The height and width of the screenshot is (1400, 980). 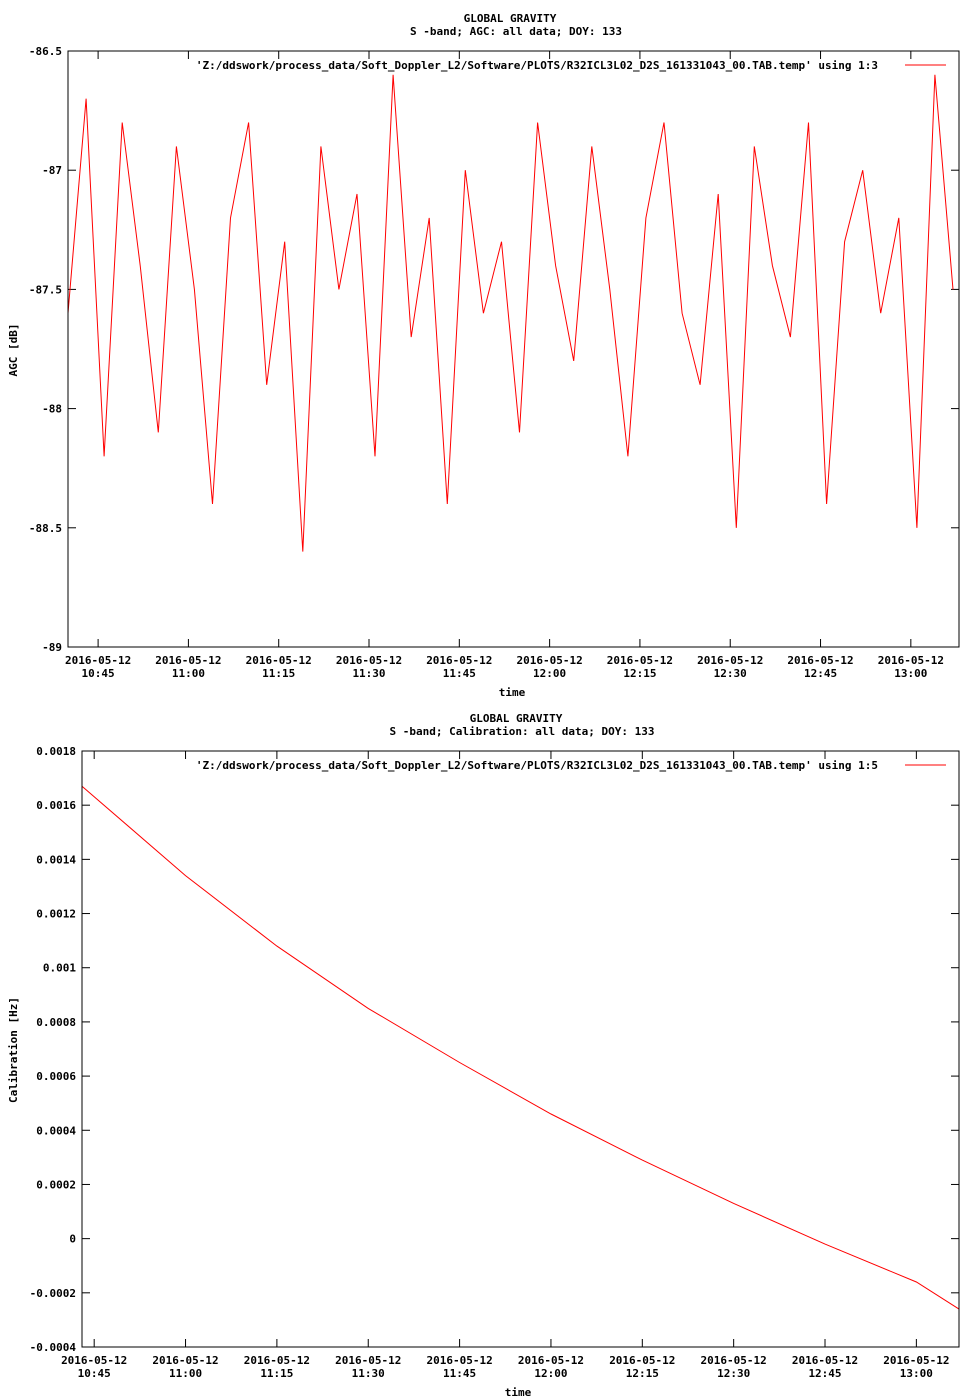 I want to click on y-tick-label: 0.0004, so click(x=56, y=1130).